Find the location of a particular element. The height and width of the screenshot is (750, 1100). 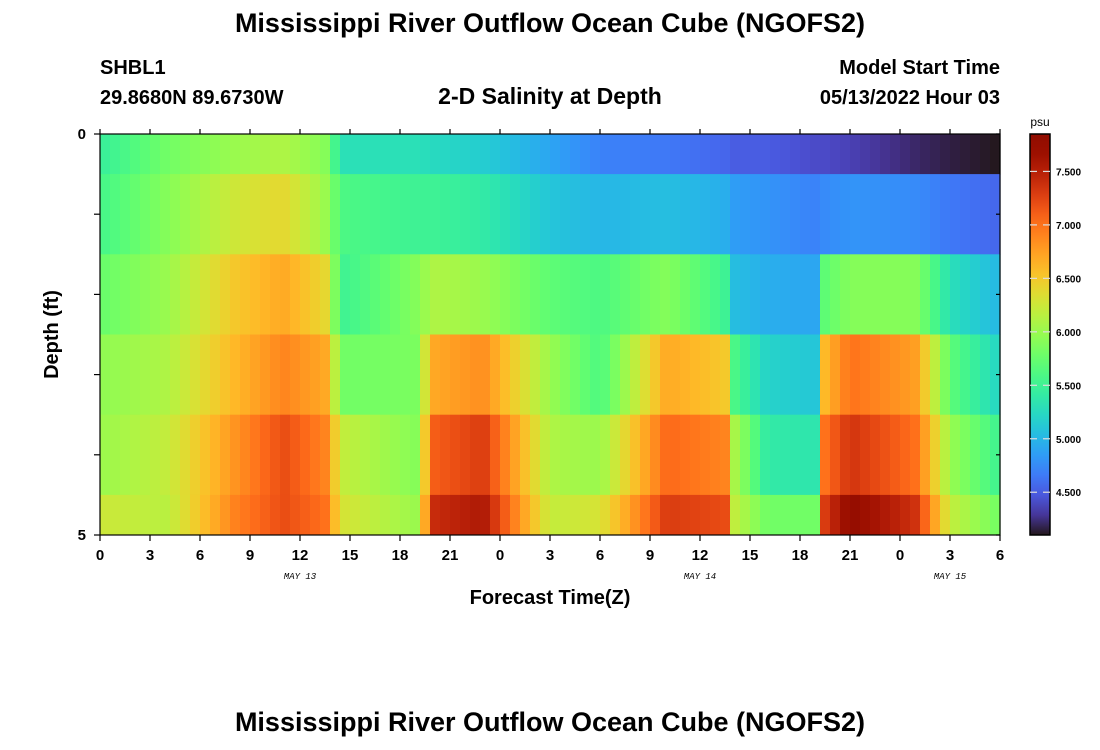

x-tick-label: 3 is located at coordinates (950, 555).